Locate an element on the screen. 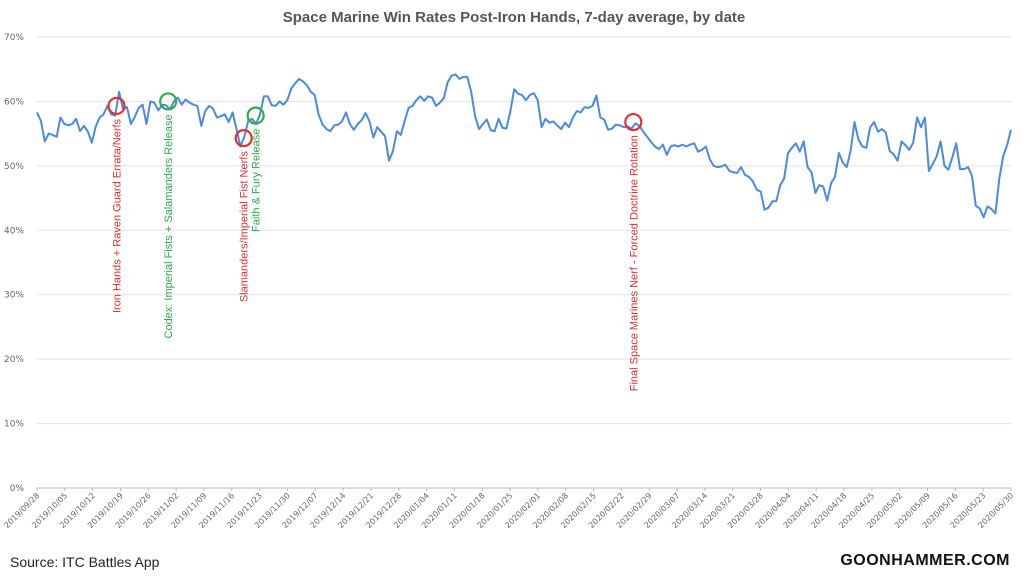 This screenshot has width=1024, height=583. y-axis: 0% 10% 20% 30% 40% 50% 60% 70% is located at coordinates (14, 263).